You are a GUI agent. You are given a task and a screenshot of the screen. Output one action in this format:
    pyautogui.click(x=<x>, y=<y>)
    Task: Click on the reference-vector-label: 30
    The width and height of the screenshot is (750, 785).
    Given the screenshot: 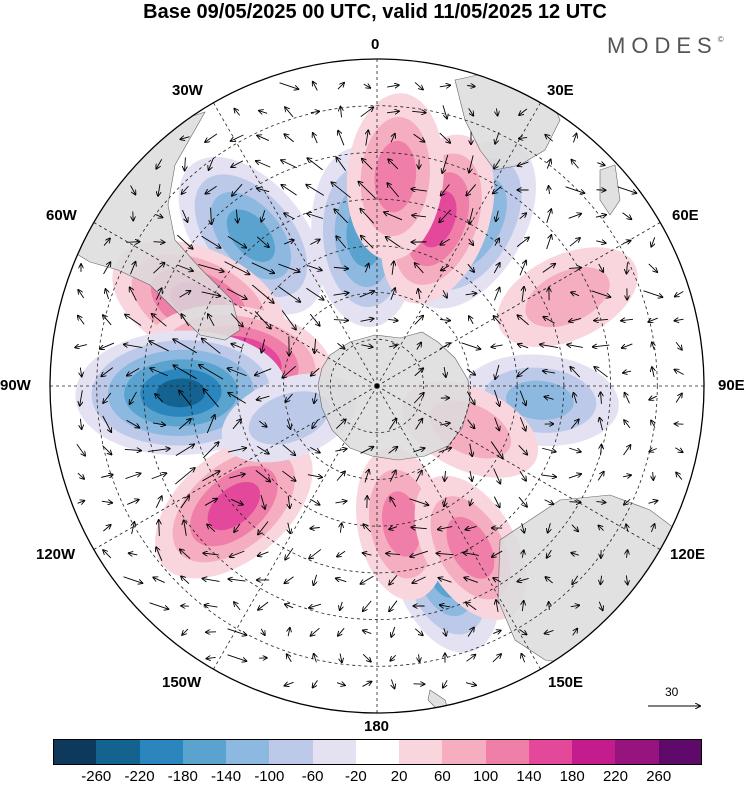 What is the action you would take?
    pyautogui.click(x=671, y=692)
    